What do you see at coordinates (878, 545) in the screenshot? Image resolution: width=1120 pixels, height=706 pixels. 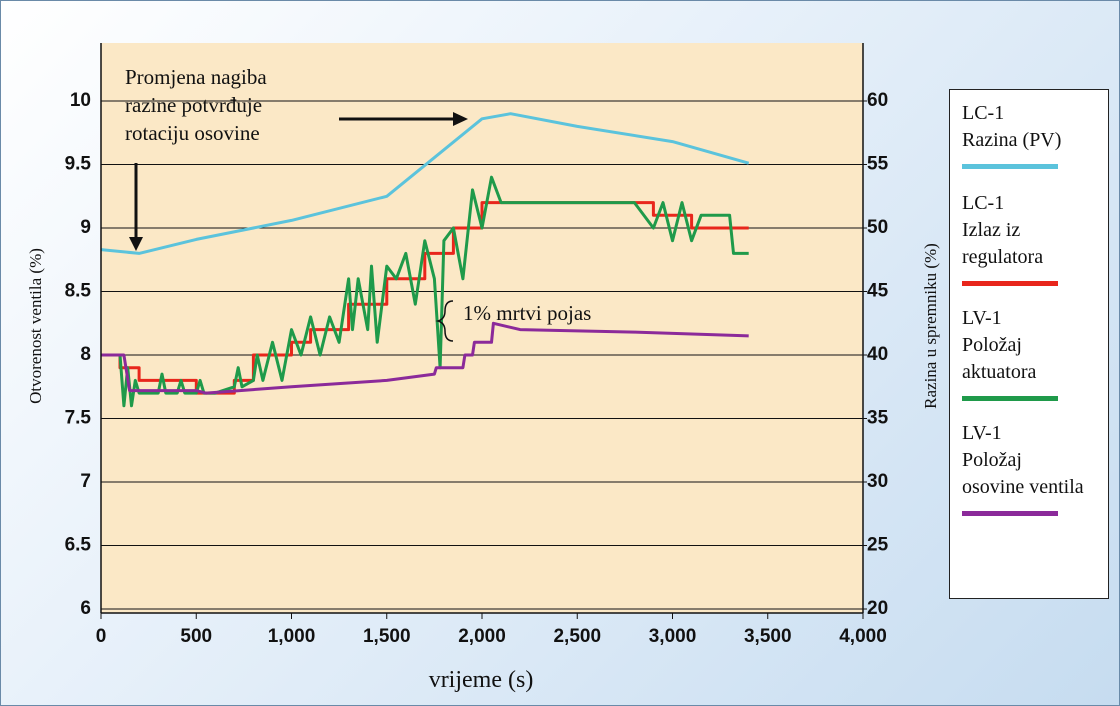 I see `y2-tick-label: 25` at bounding box center [878, 545].